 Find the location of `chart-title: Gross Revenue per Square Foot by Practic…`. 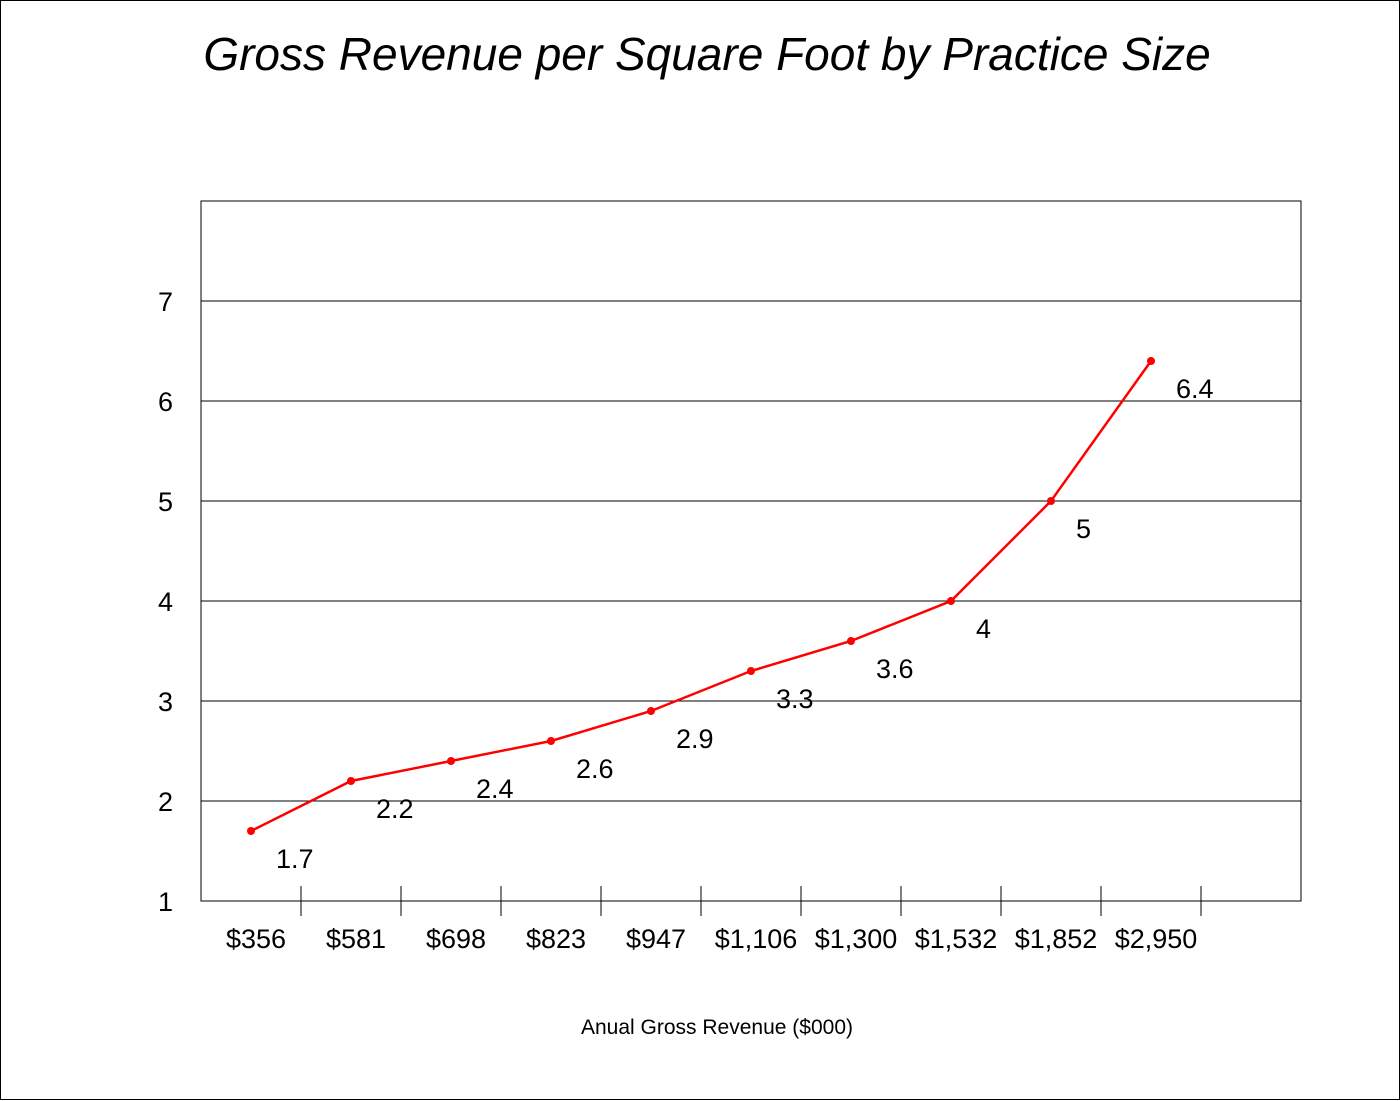

chart-title: Gross Revenue per Square Foot by Practic… is located at coordinates (706, 54).